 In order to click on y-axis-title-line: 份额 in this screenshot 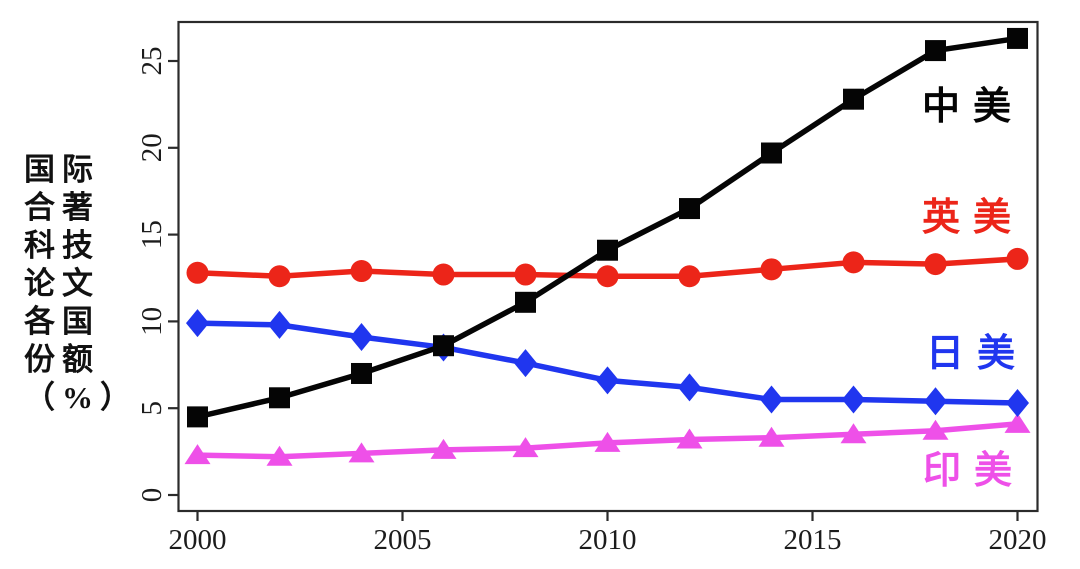, I will do `click(62, 359)`.